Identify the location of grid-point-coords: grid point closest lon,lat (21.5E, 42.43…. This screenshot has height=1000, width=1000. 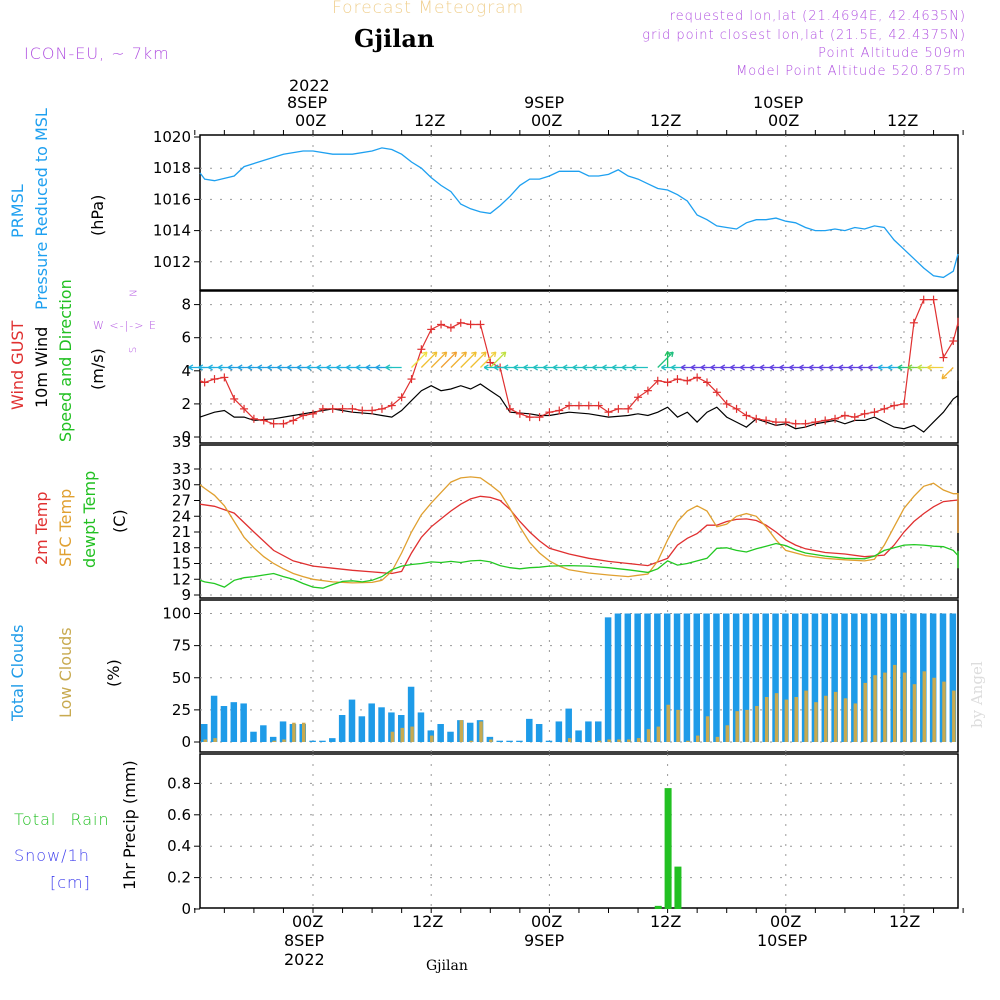
(804, 35).